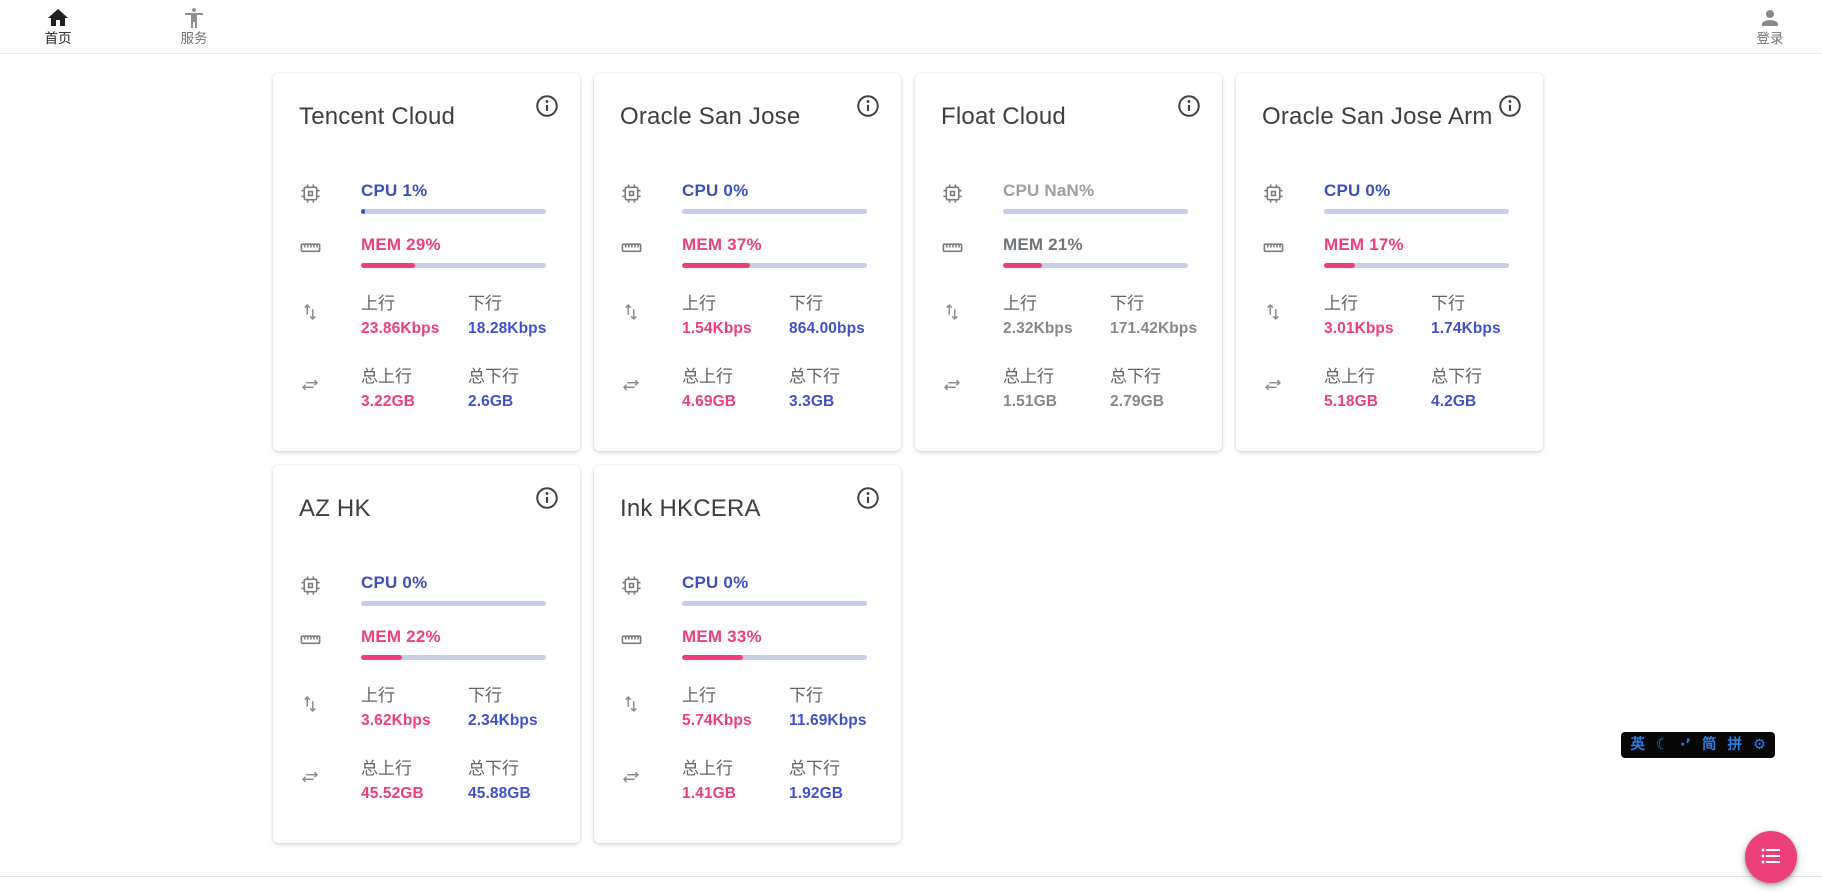 This screenshot has height=892, width=1822. What do you see at coordinates (1351, 401) in the screenshot?
I see `total-upload-value: 5.18GB` at bounding box center [1351, 401].